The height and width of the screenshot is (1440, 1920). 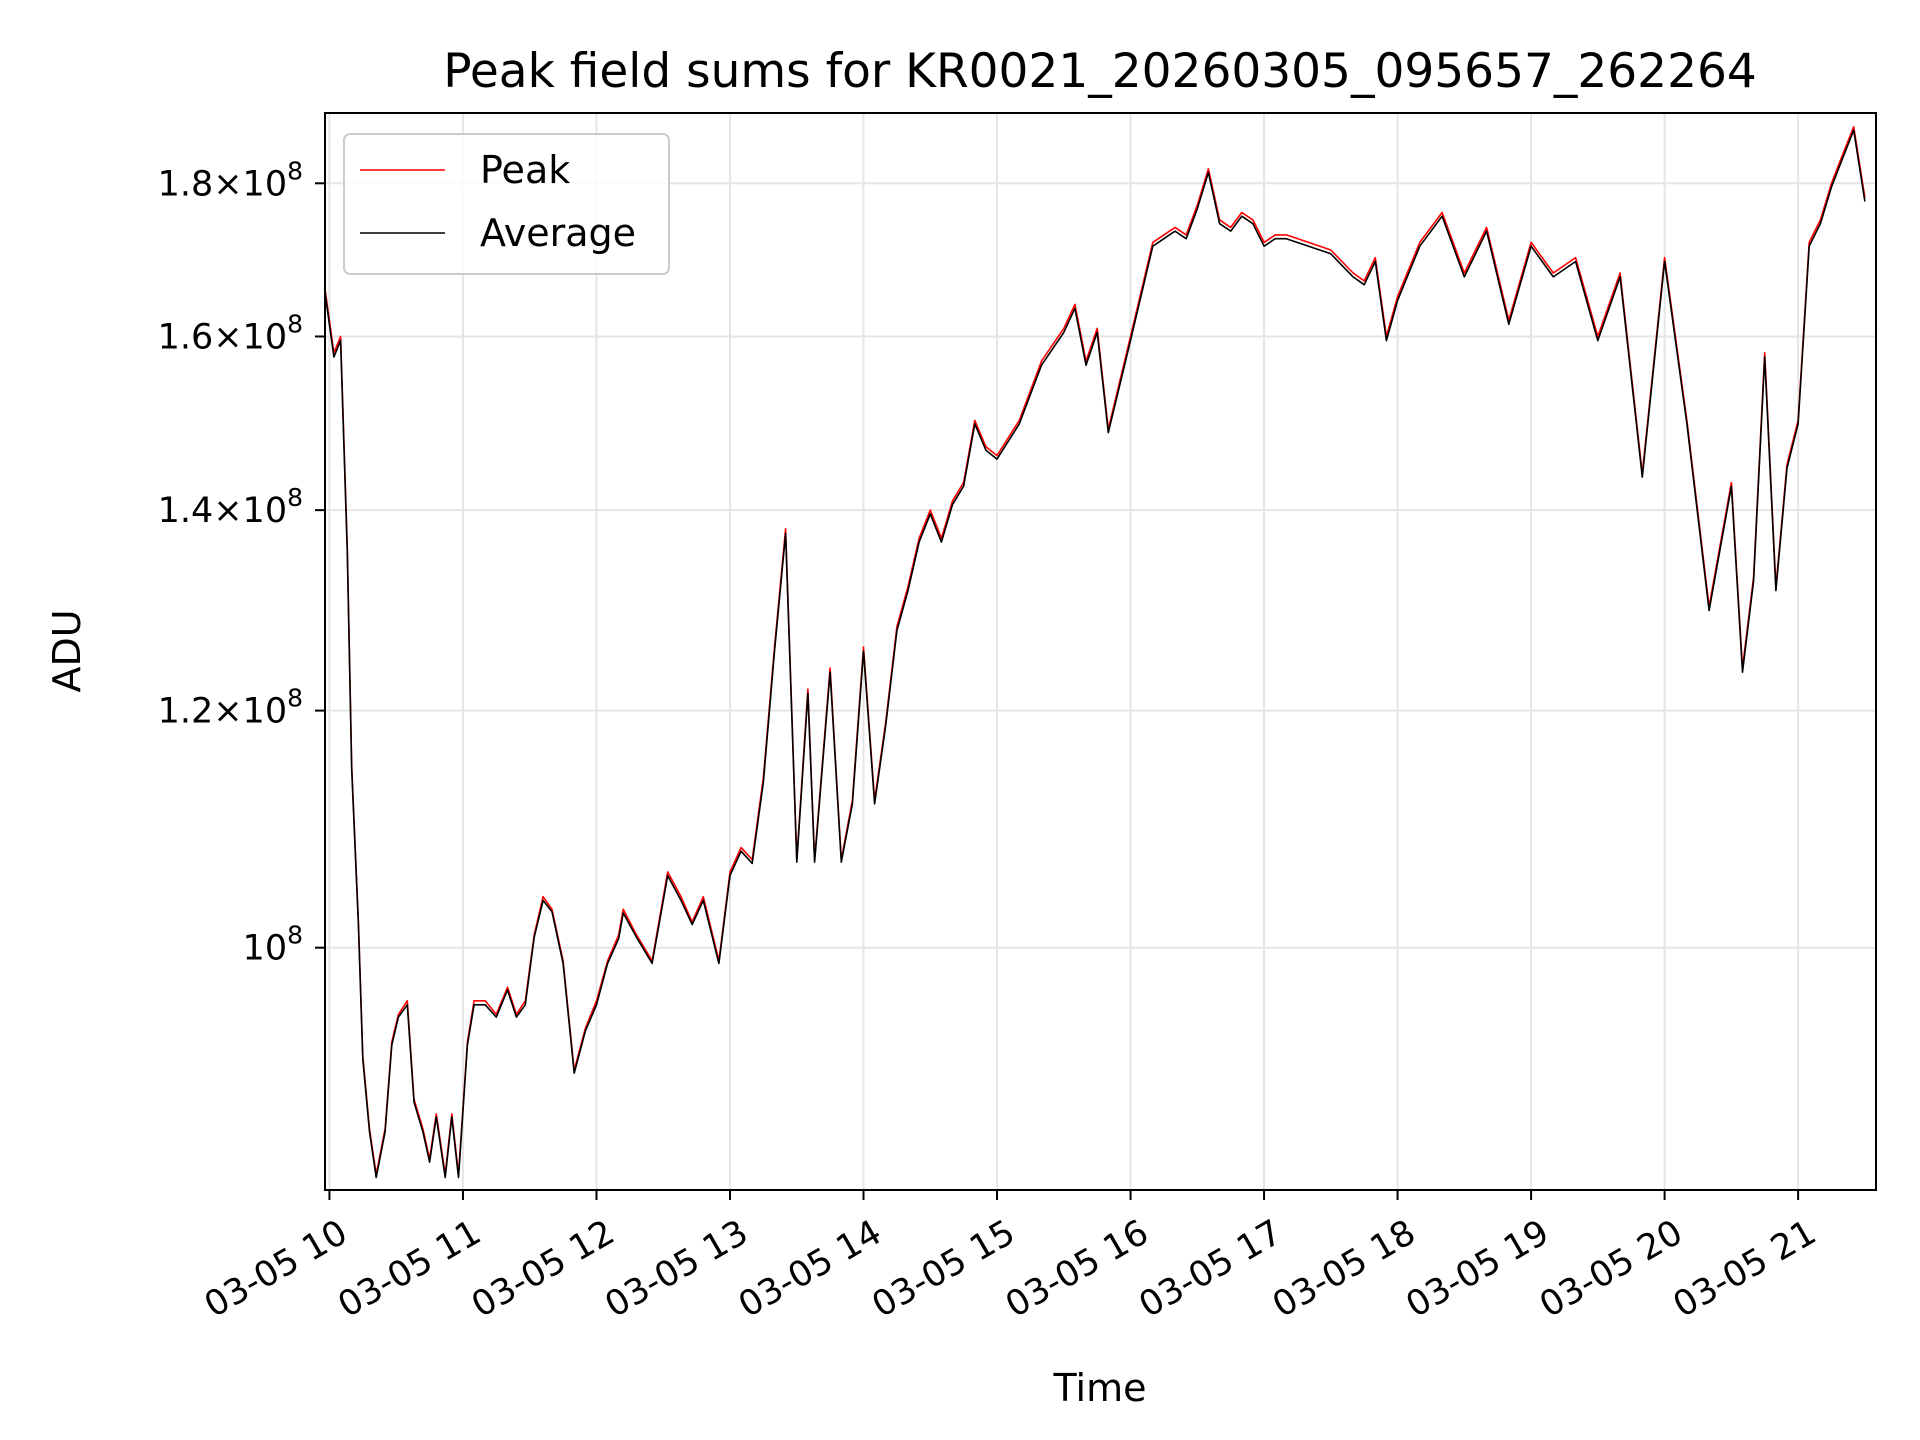 I want to click on legend-box, so click(x=506, y=204).